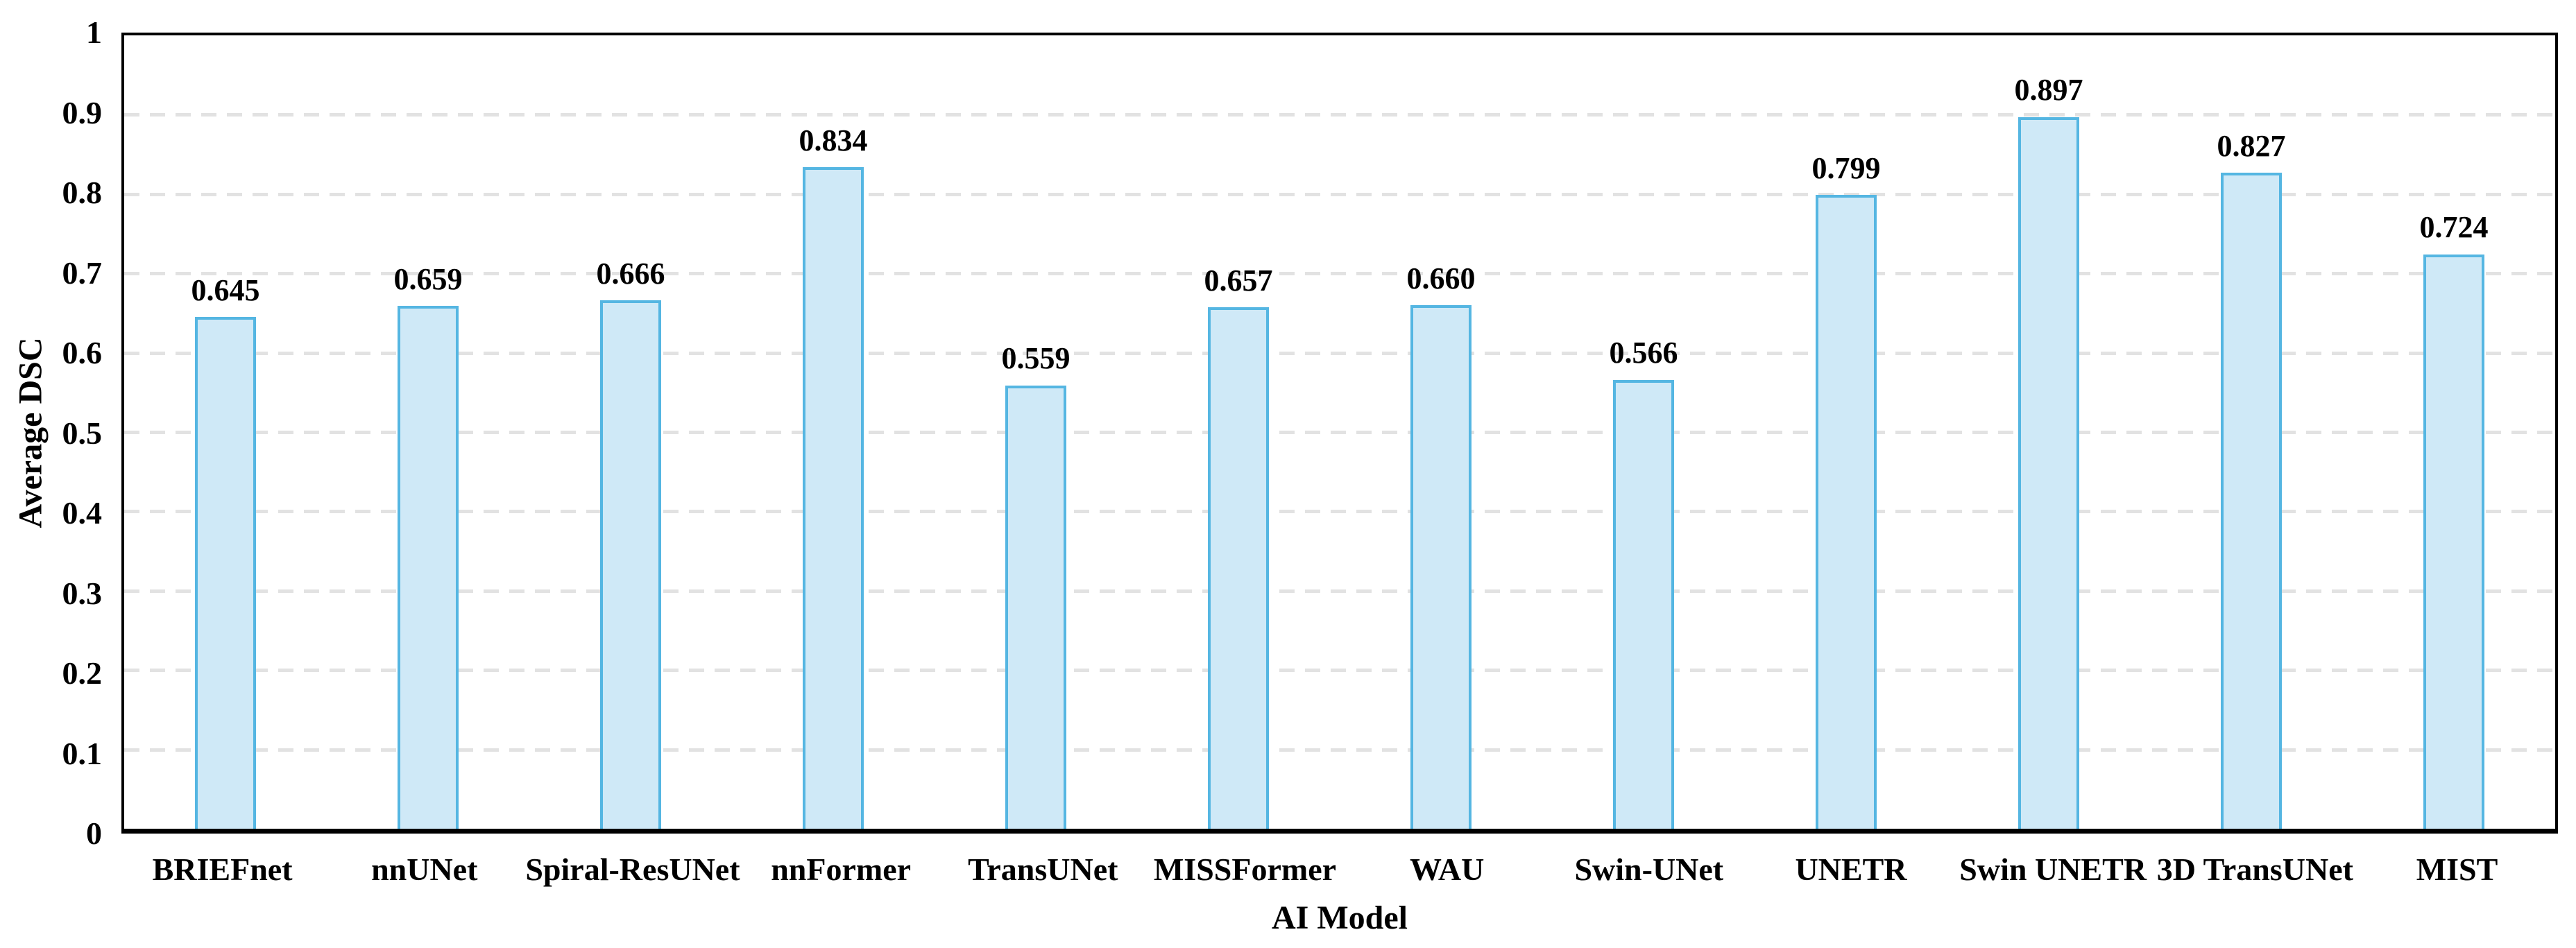 This screenshot has height=948, width=2576. I want to click on bar-nnUNet, so click(428, 567).